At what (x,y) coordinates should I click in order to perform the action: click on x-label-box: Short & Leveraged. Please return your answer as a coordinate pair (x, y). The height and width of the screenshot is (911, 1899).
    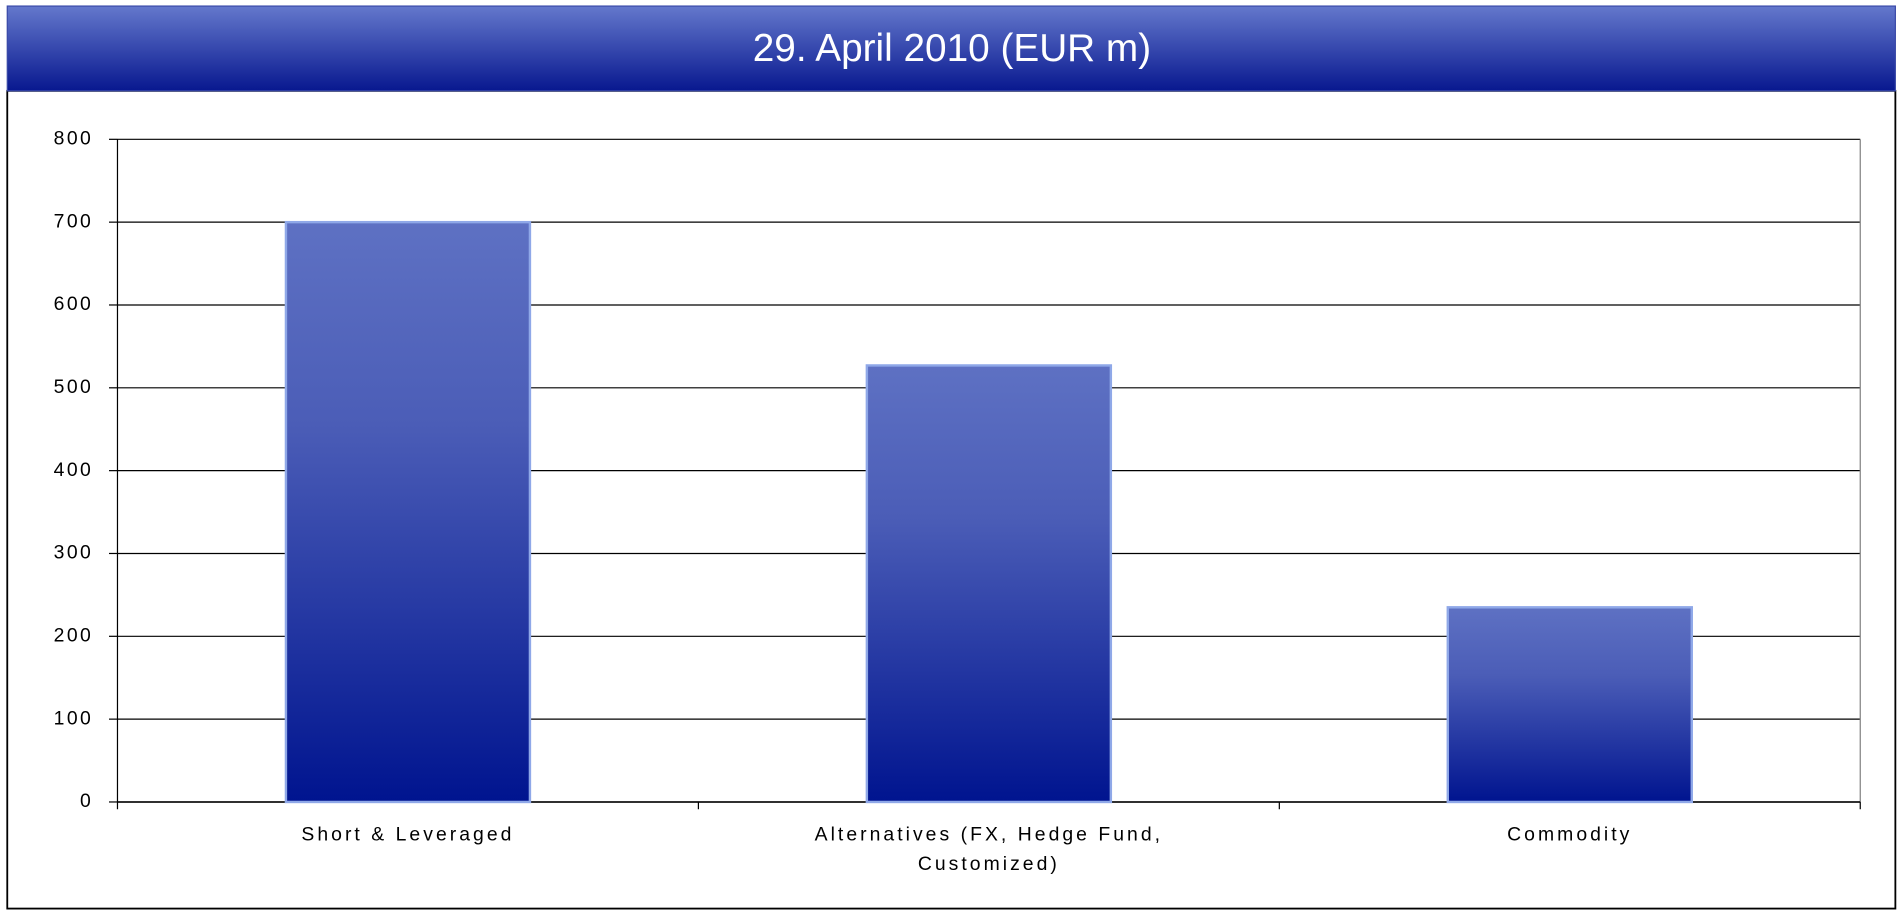
    Looking at the image, I should click on (408, 835).